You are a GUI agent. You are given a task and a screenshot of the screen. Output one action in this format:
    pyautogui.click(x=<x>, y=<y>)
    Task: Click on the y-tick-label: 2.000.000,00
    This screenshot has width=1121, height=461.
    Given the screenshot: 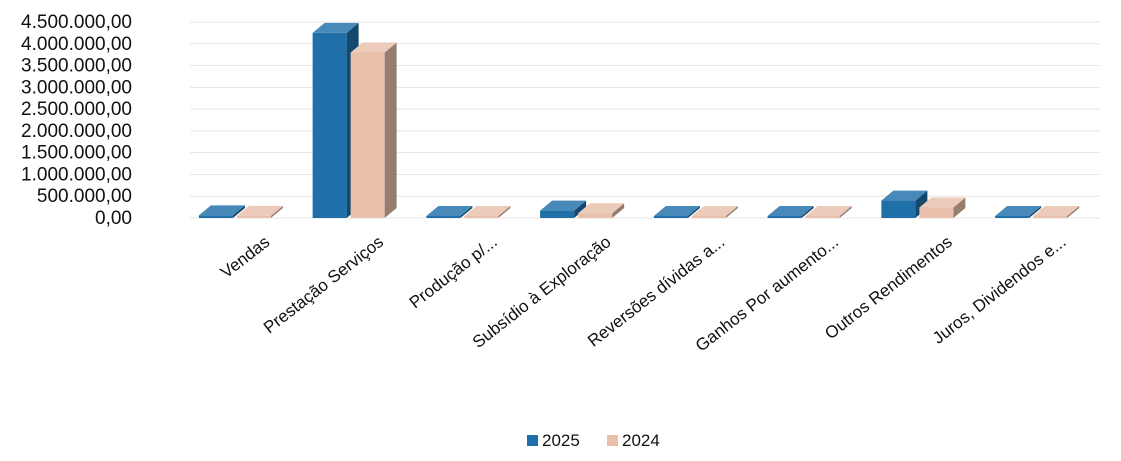 What is the action you would take?
    pyautogui.click(x=76, y=131)
    